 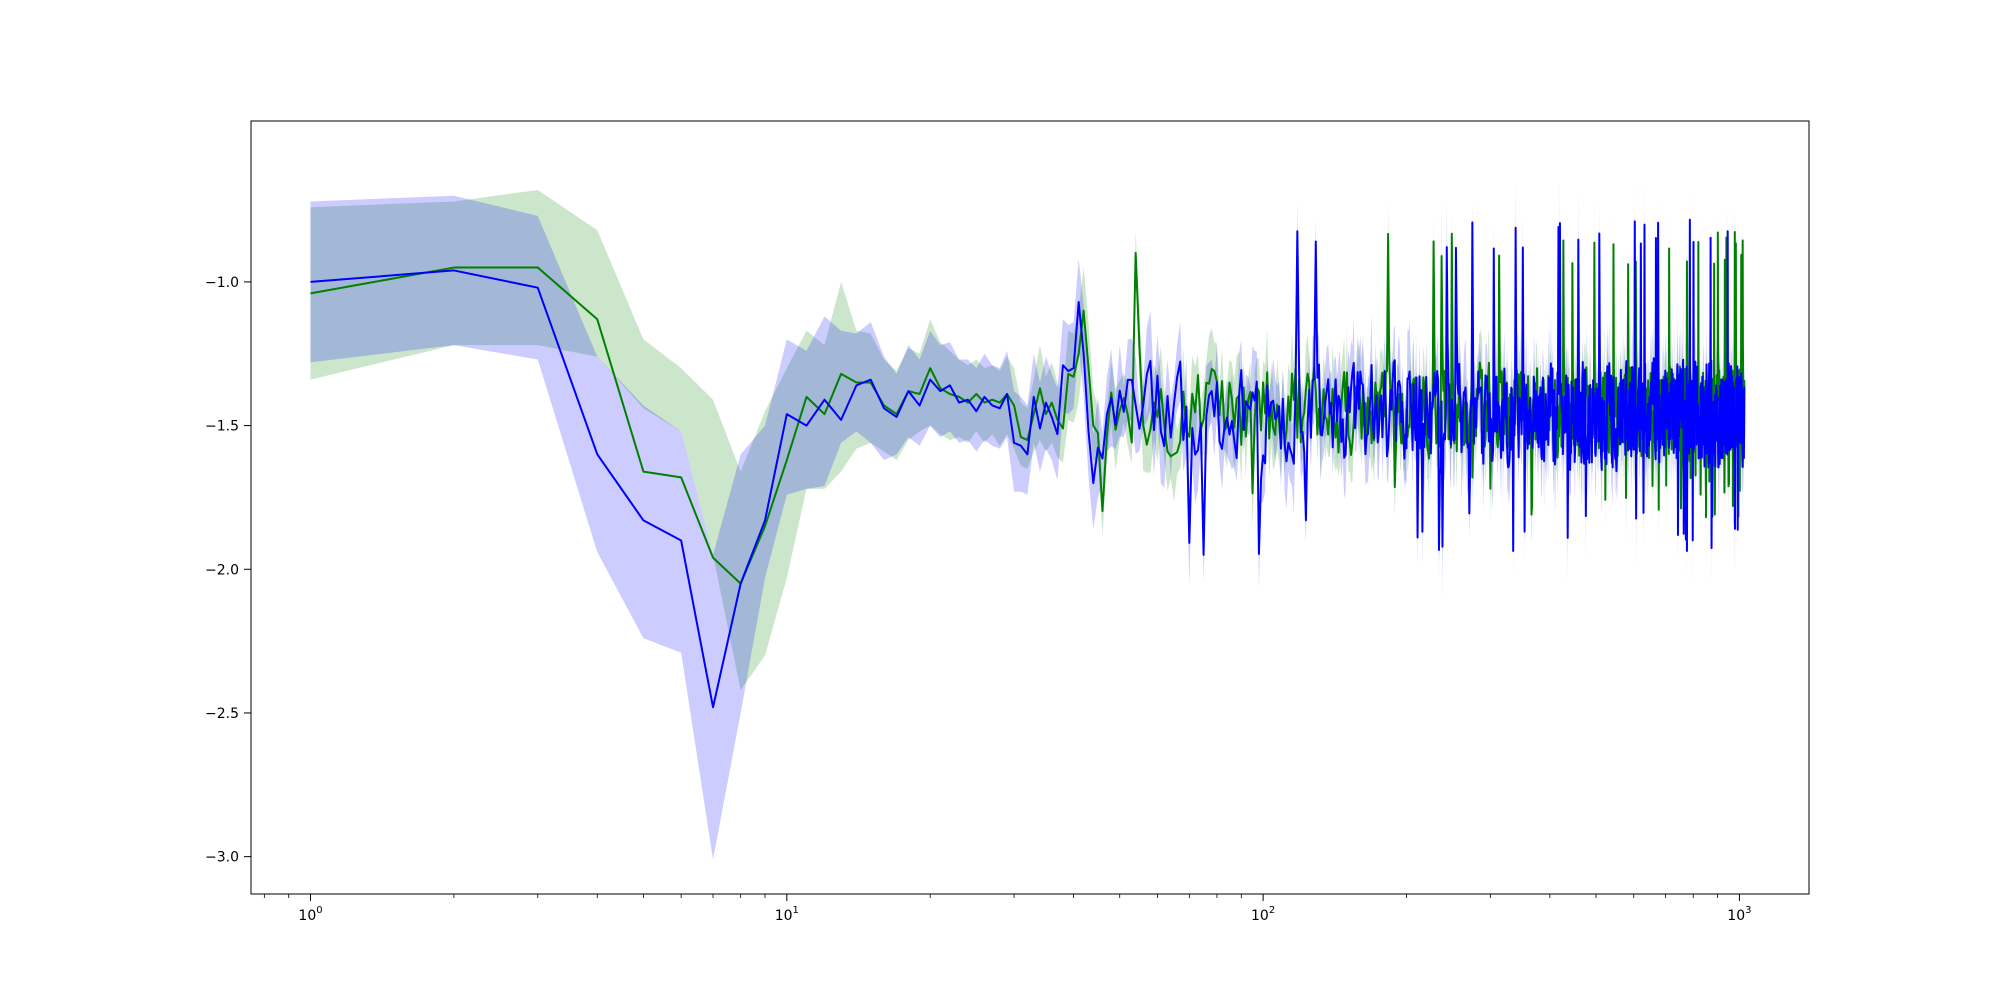 I want to click on x-tick-label-2: 10¹, so click(x=787, y=914).